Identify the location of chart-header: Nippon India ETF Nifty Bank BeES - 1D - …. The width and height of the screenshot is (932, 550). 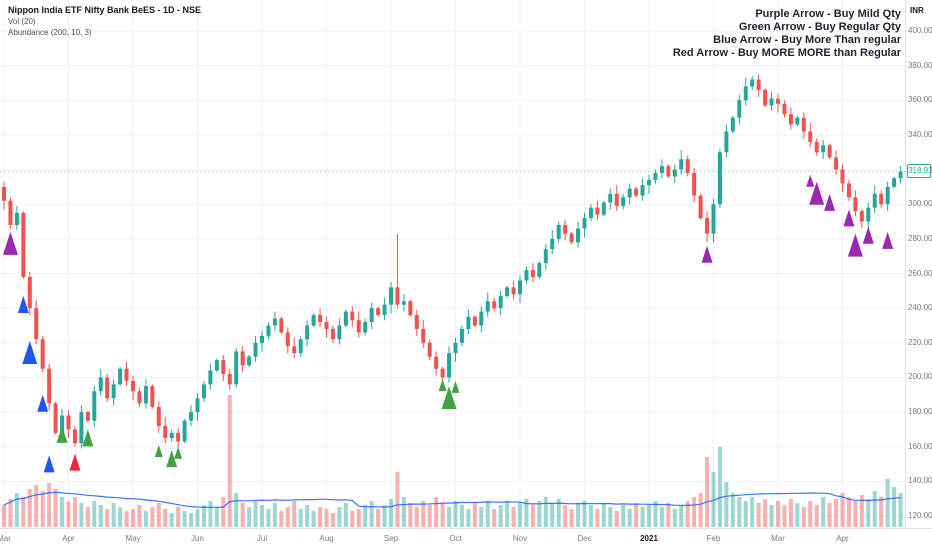
(104, 21).